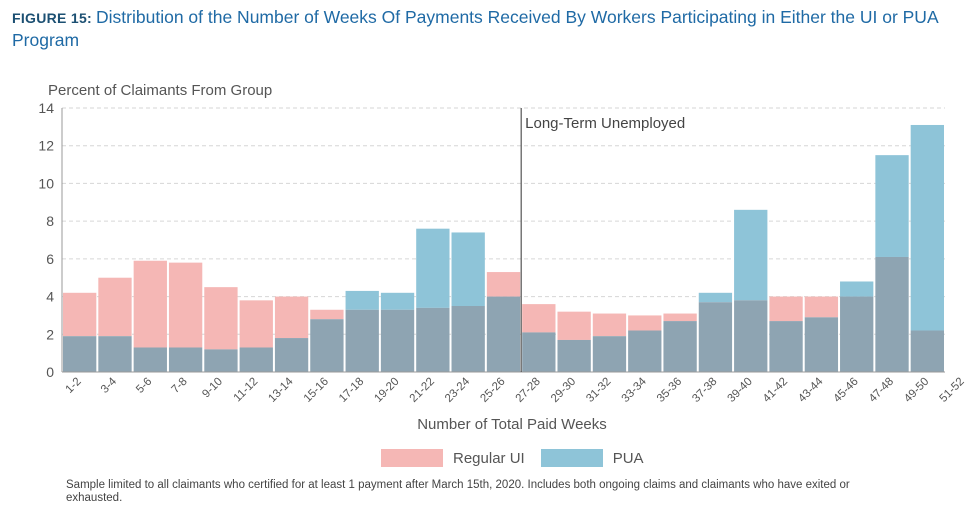 This screenshot has height=510, width=978. What do you see at coordinates (50, 334) in the screenshot?
I see `y-tick-label-2: 2` at bounding box center [50, 334].